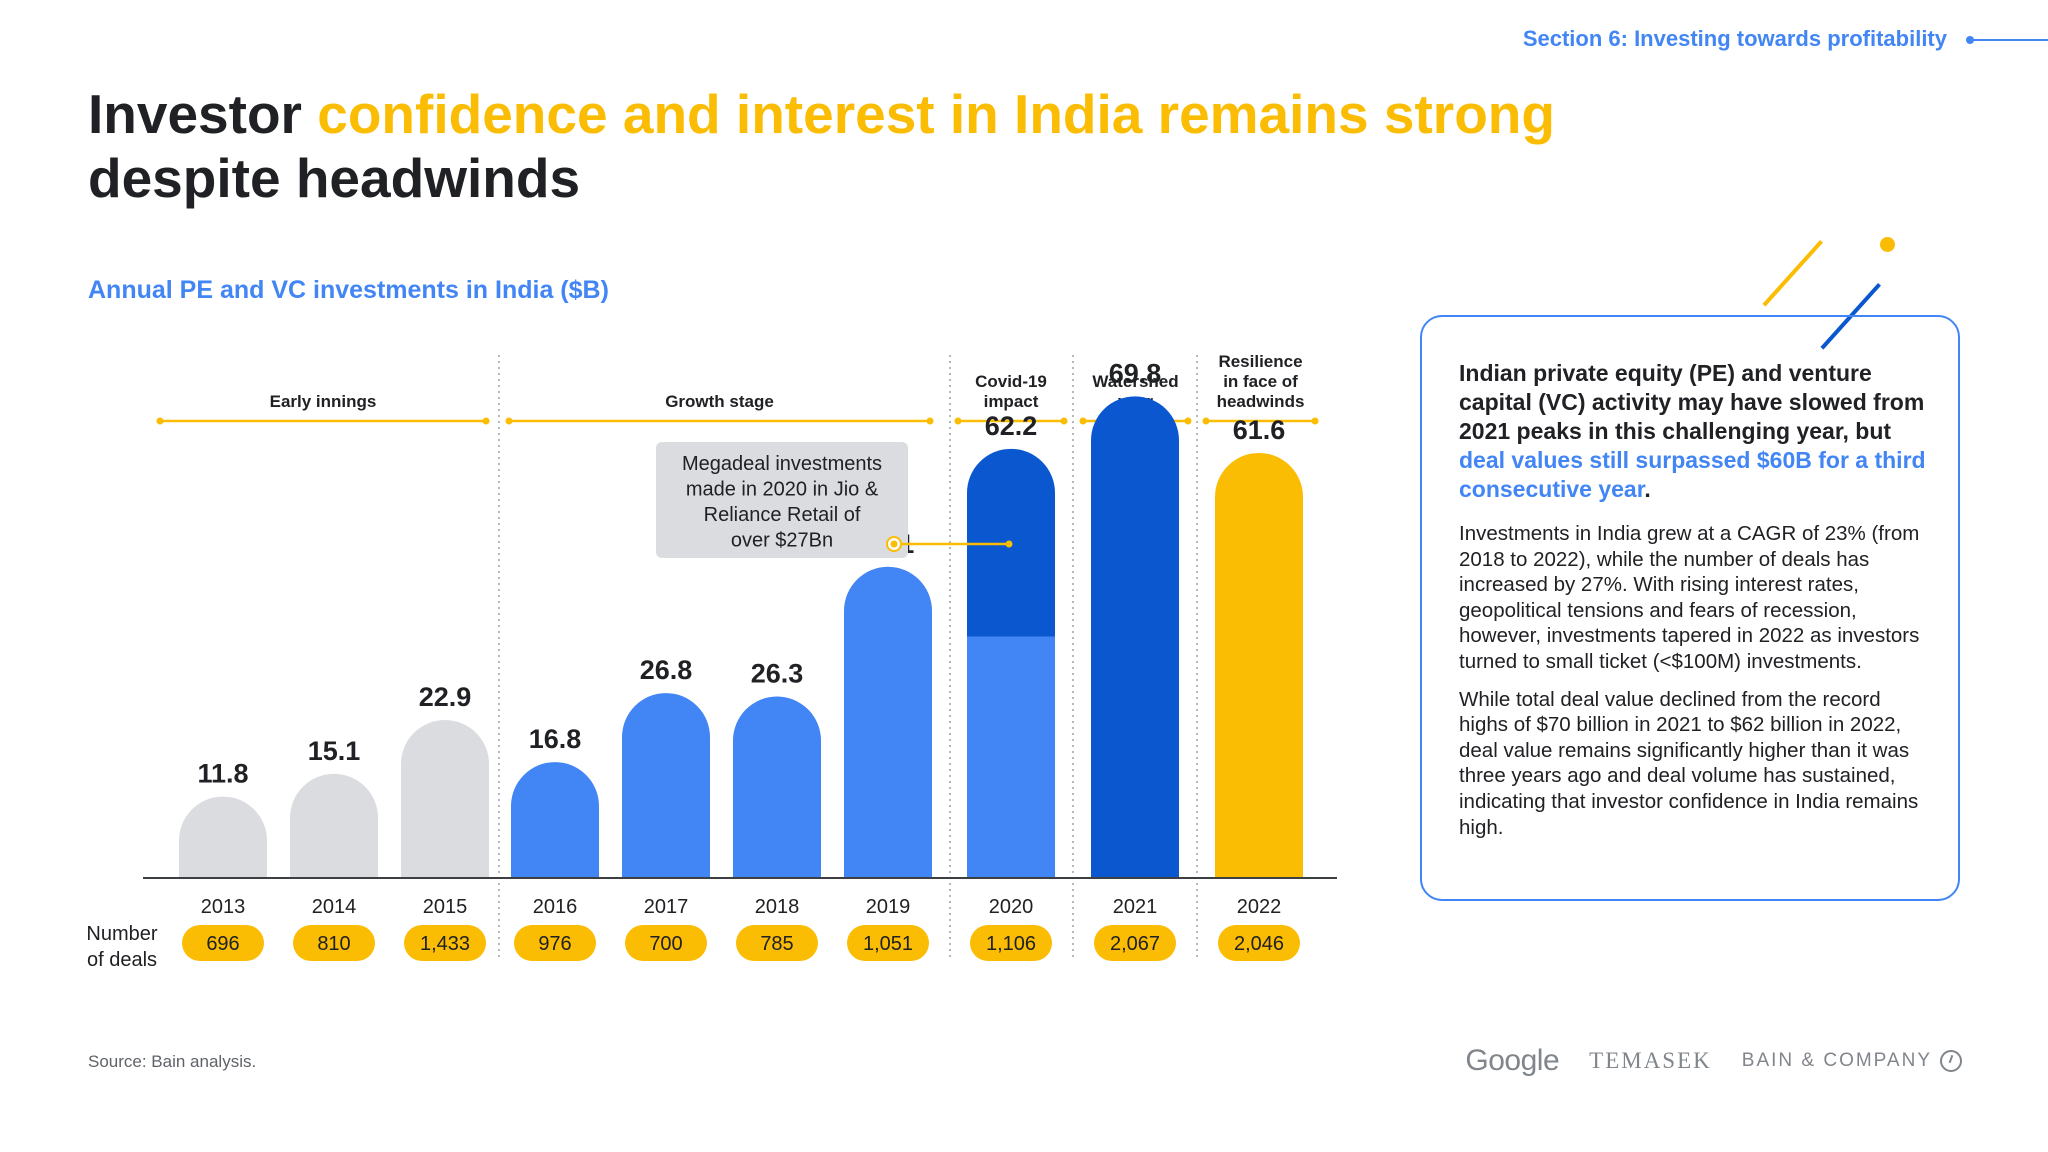  What do you see at coordinates (222, 774) in the screenshot?
I see `value-label-2013: 11.8` at bounding box center [222, 774].